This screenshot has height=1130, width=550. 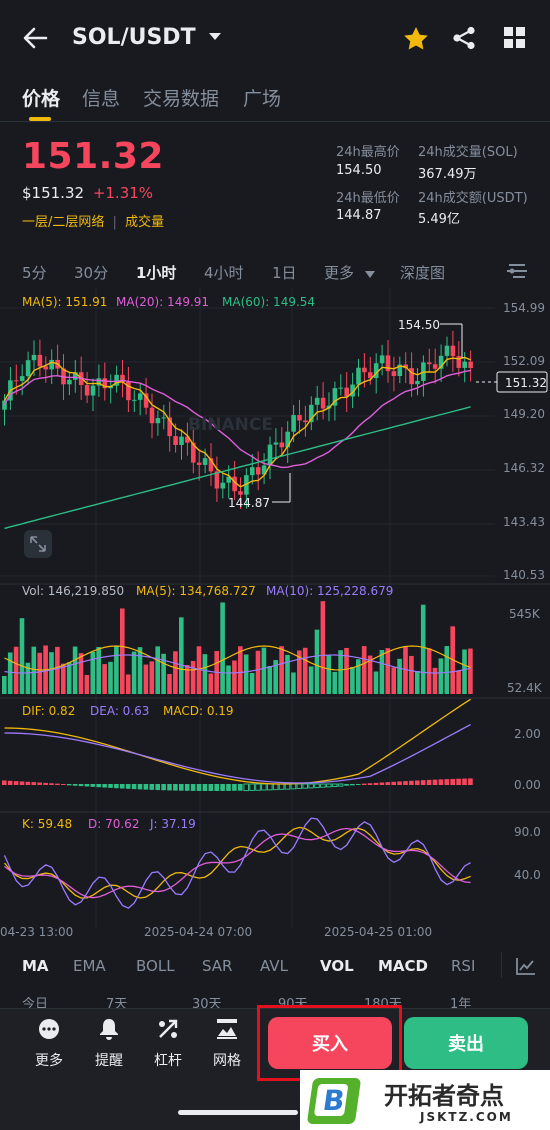 What do you see at coordinates (293, 1002) in the screenshot?
I see `period-item: 90天` at bounding box center [293, 1002].